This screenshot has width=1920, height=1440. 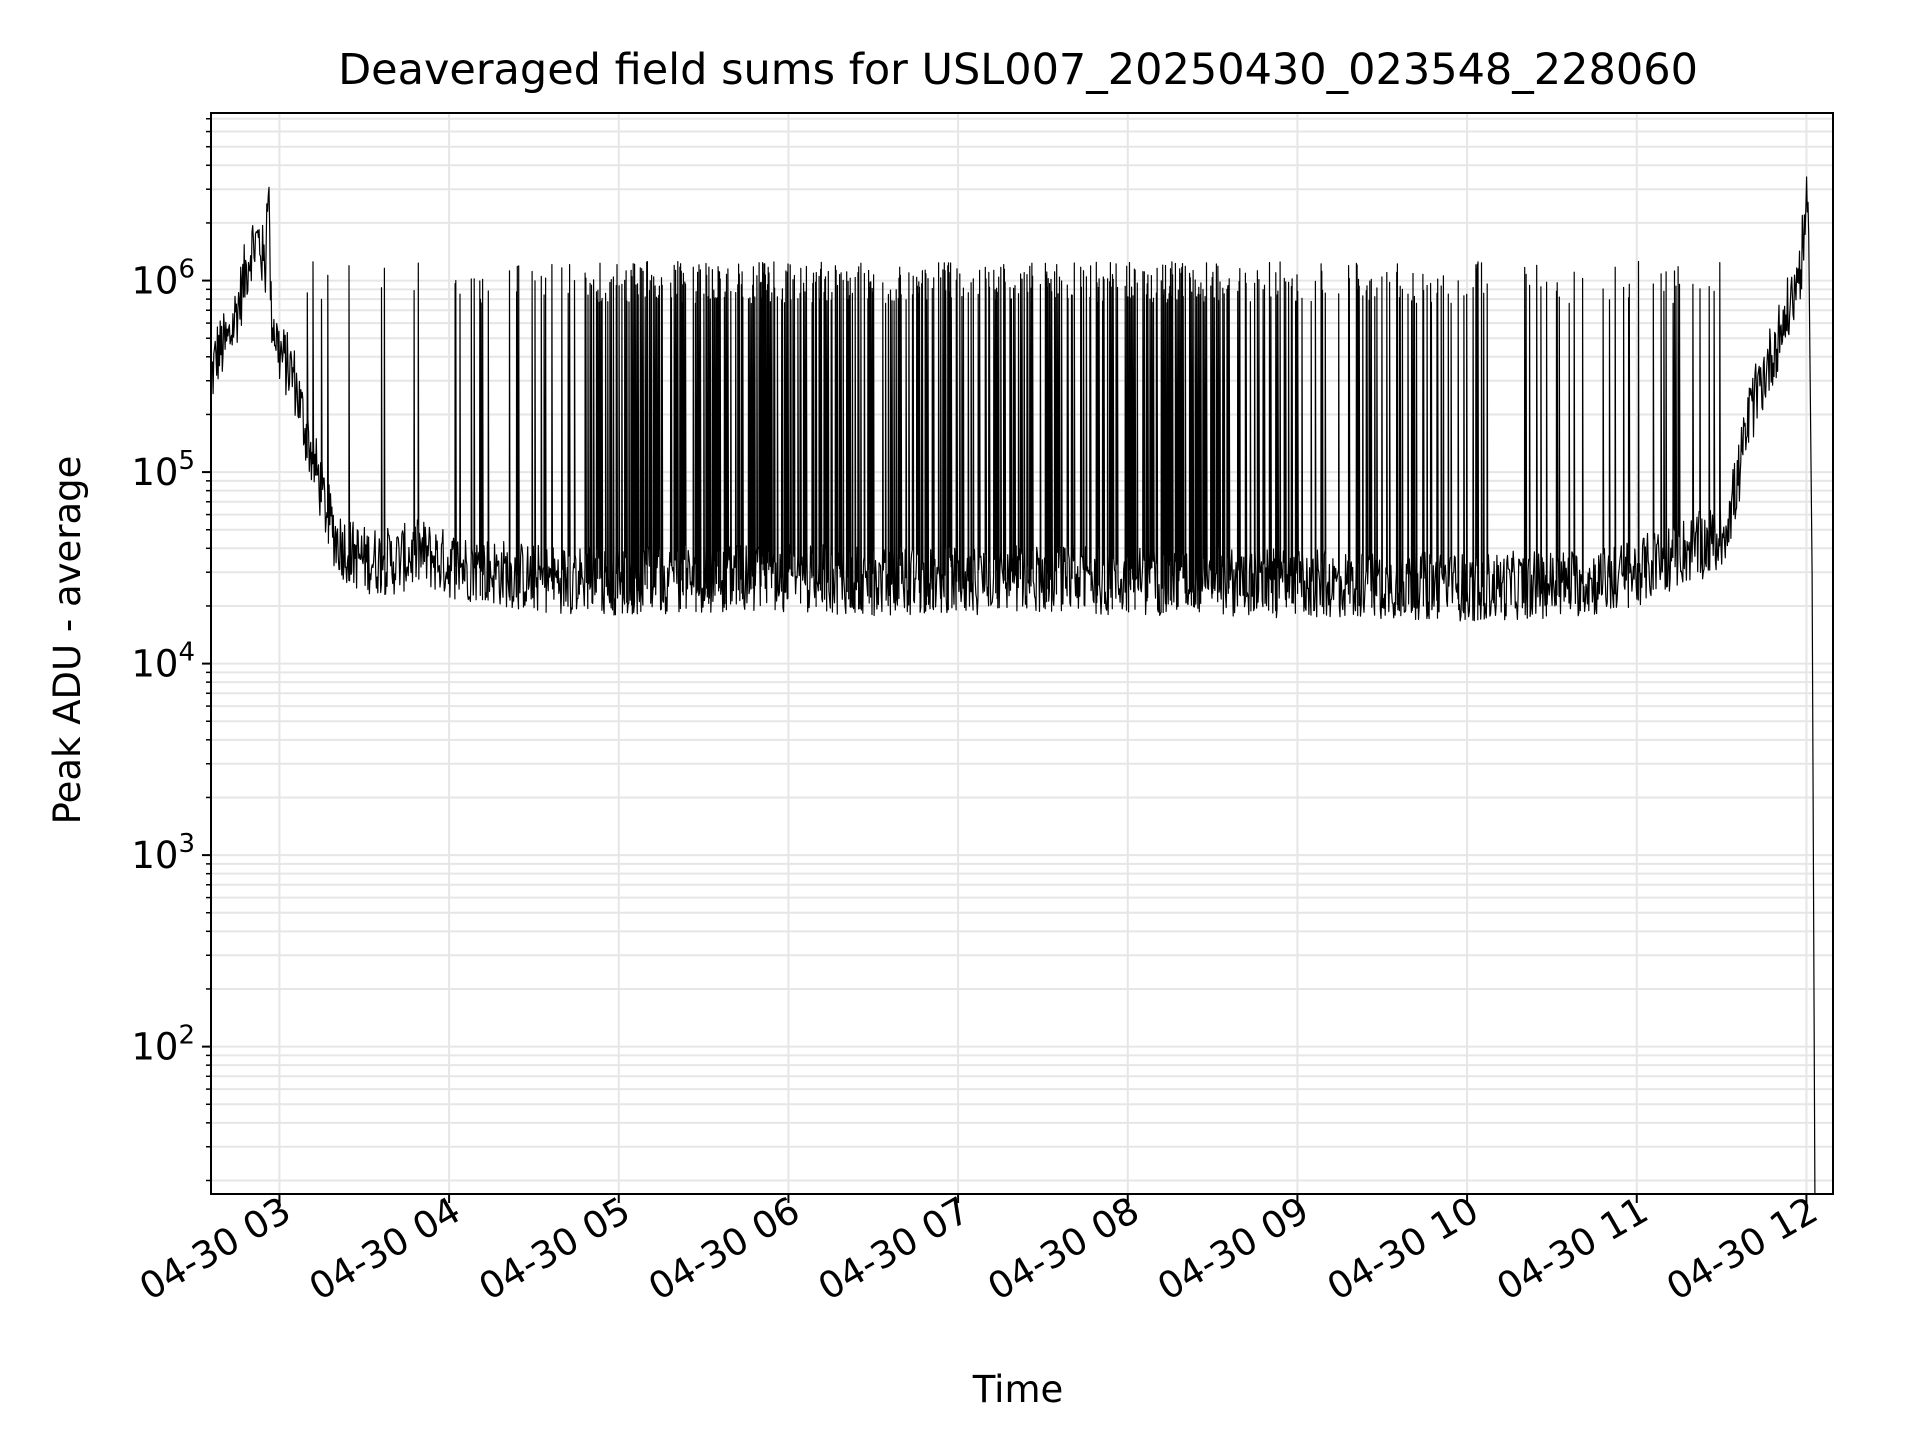 What do you see at coordinates (163, 853) in the screenshot?
I see `y-tick-label: 103` at bounding box center [163, 853].